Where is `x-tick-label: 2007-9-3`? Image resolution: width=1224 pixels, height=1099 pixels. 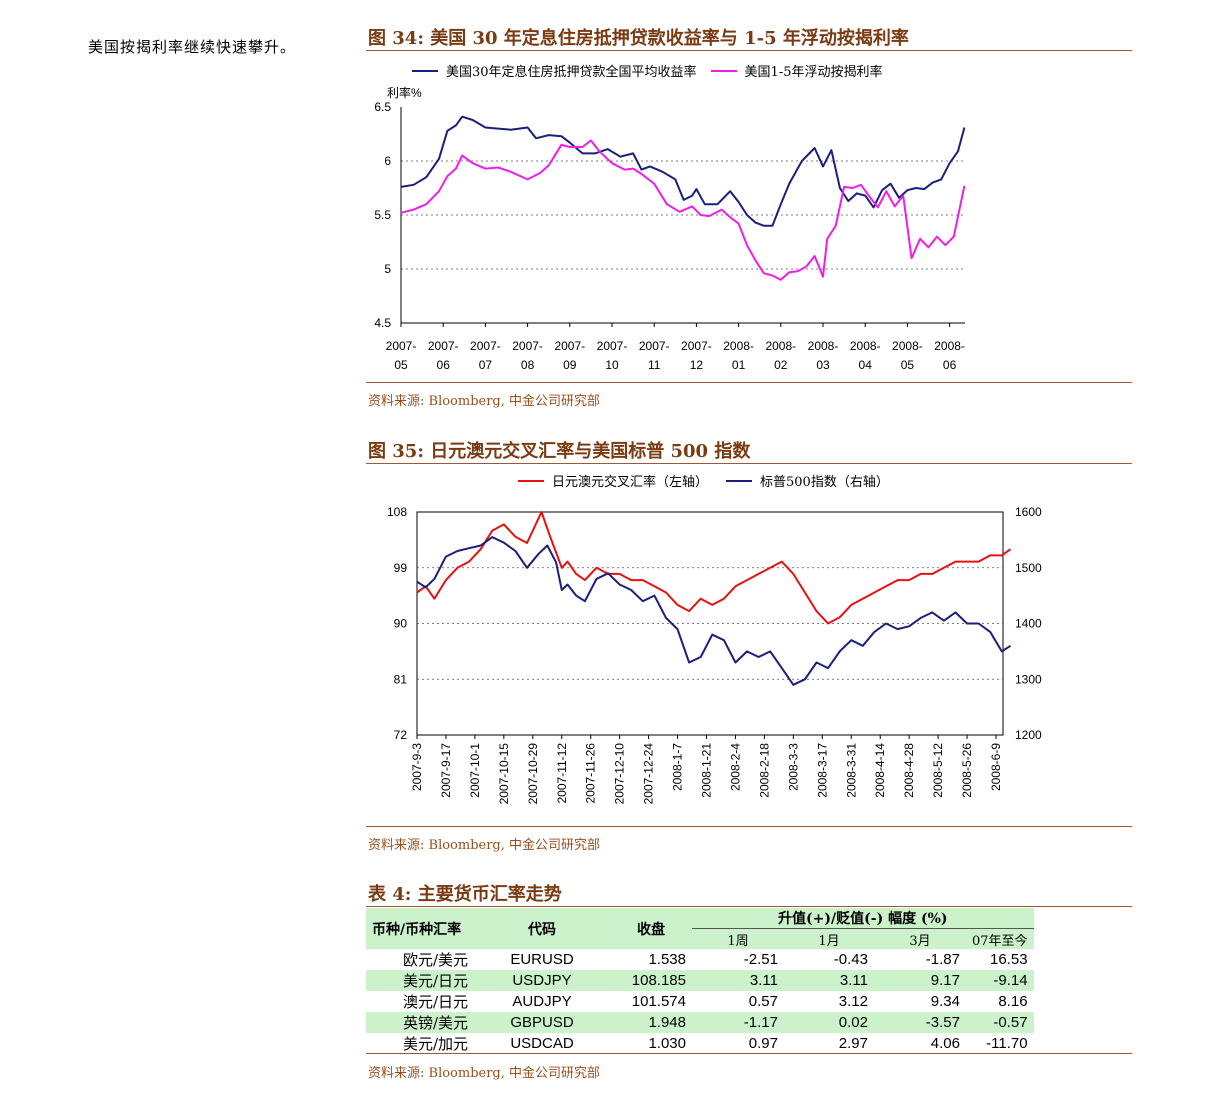 x-tick-label: 2007-9-3 is located at coordinates (417, 767).